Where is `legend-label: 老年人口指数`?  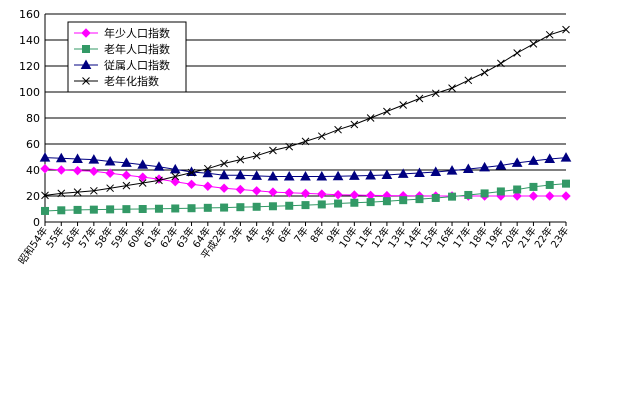 legend-label: 老年人口指数 is located at coordinates (137, 49).